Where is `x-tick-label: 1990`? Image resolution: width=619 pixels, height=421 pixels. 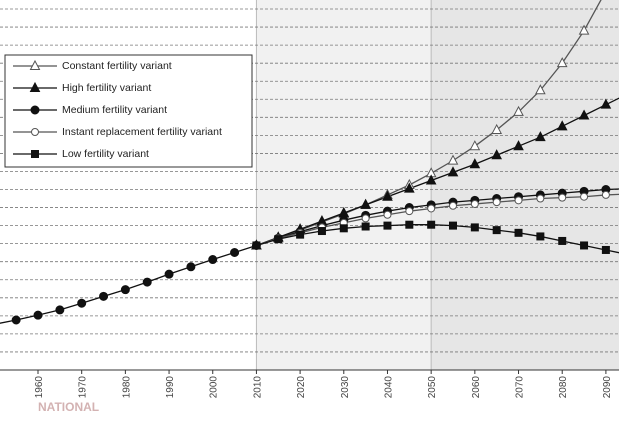 x-tick-label: 1990 is located at coordinates (170, 387).